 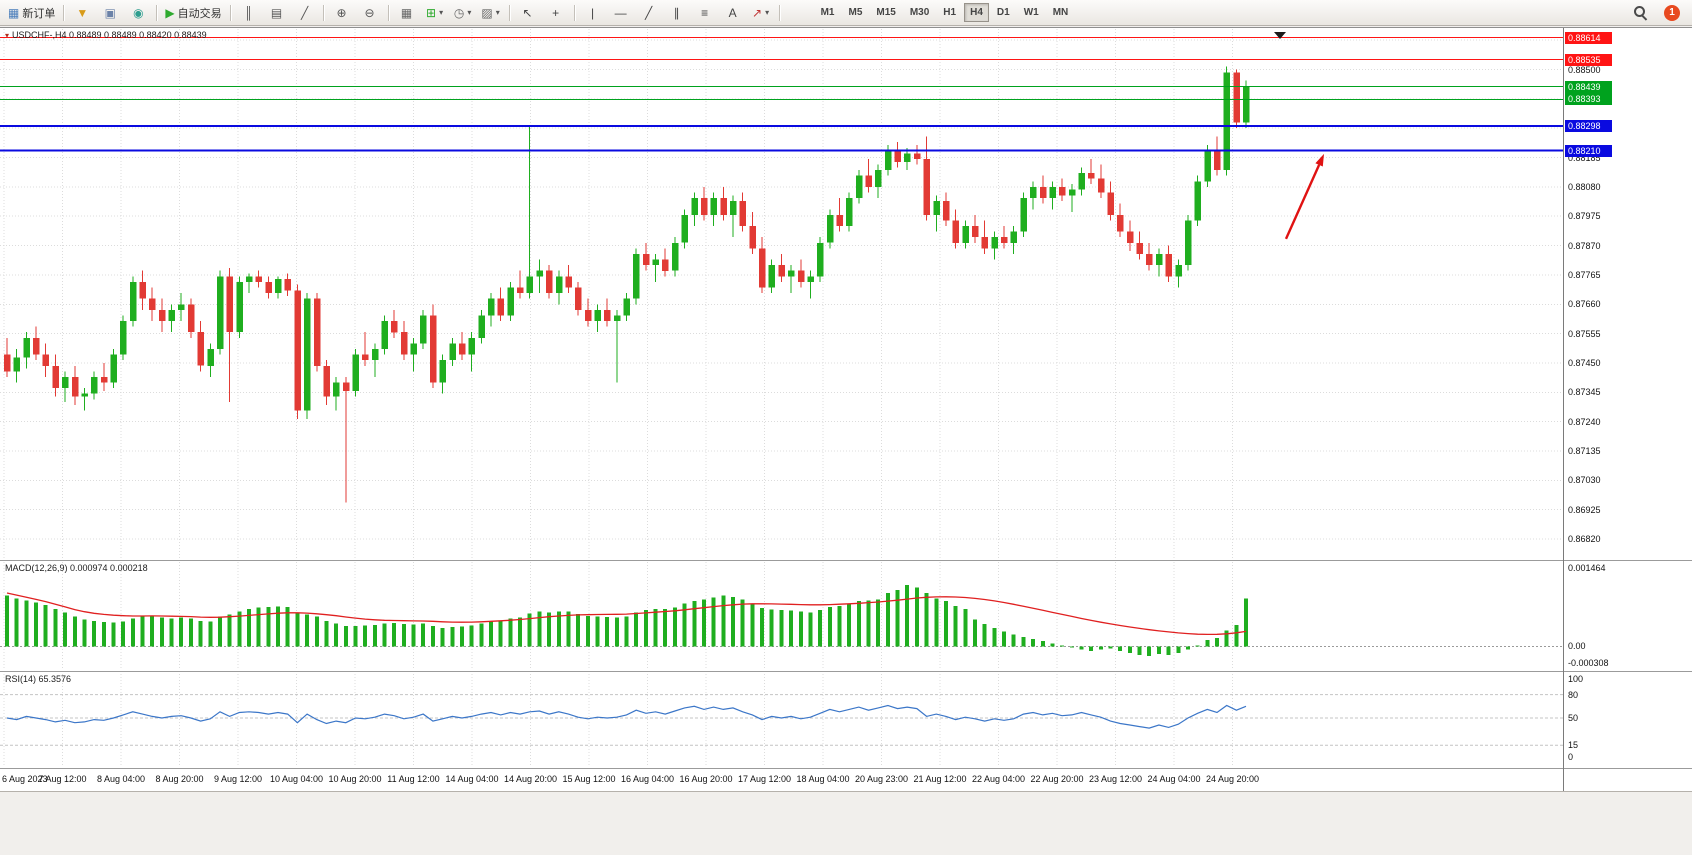 I want to click on rsi-line, so click(x=626, y=716).